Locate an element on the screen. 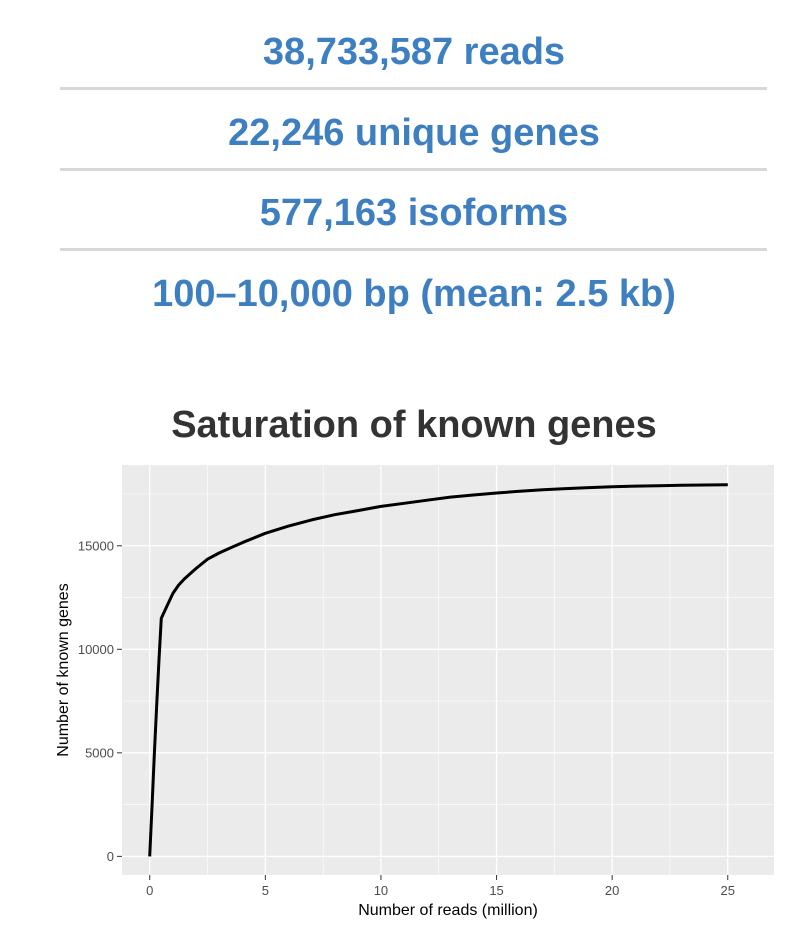  x-tick-label: 10 is located at coordinates (381, 890).